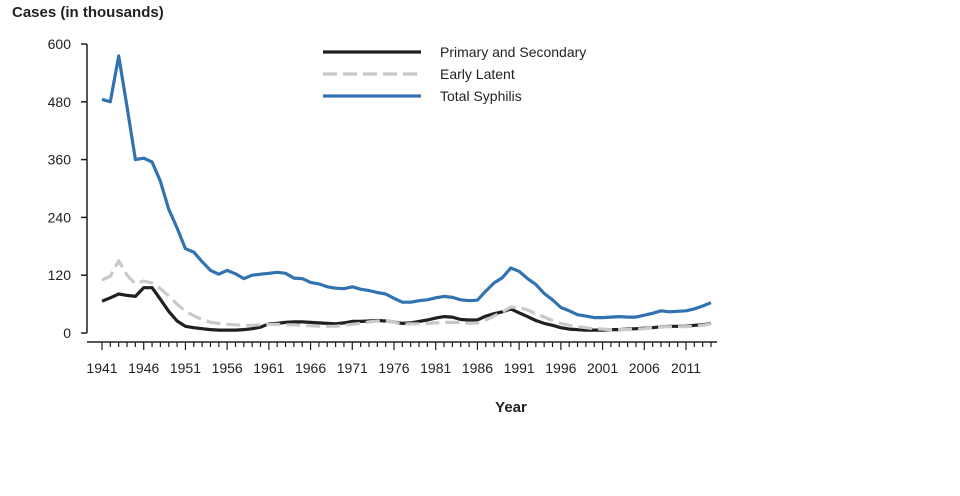  Describe the element at coordinates (477, 368) in the screenshot. I see `x-tick-label: 1986` at that location.